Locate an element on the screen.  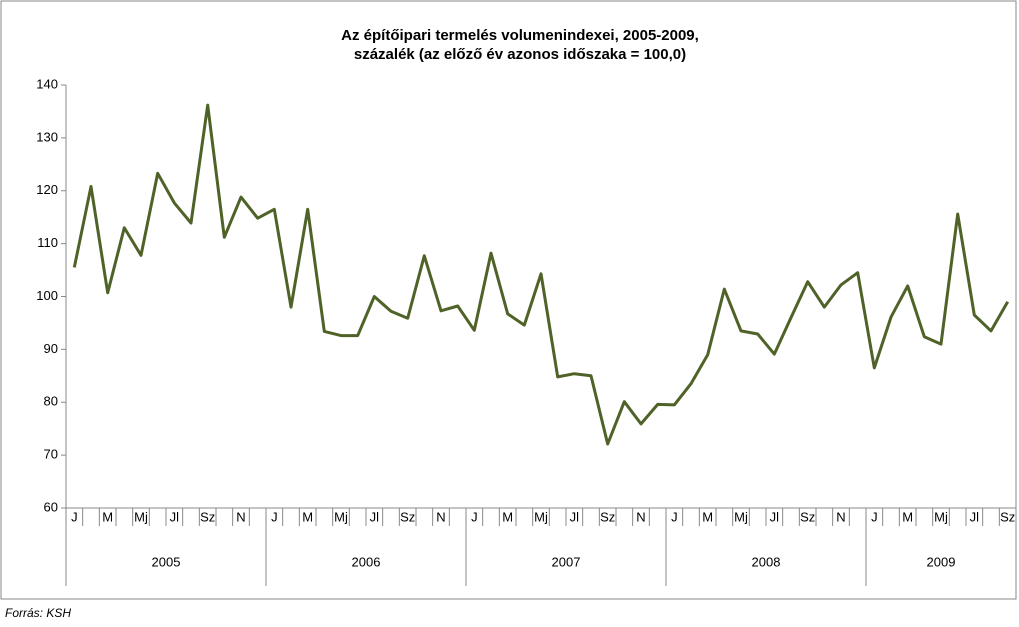
y-tick-label: 130 is located at coordinates (47, 136).